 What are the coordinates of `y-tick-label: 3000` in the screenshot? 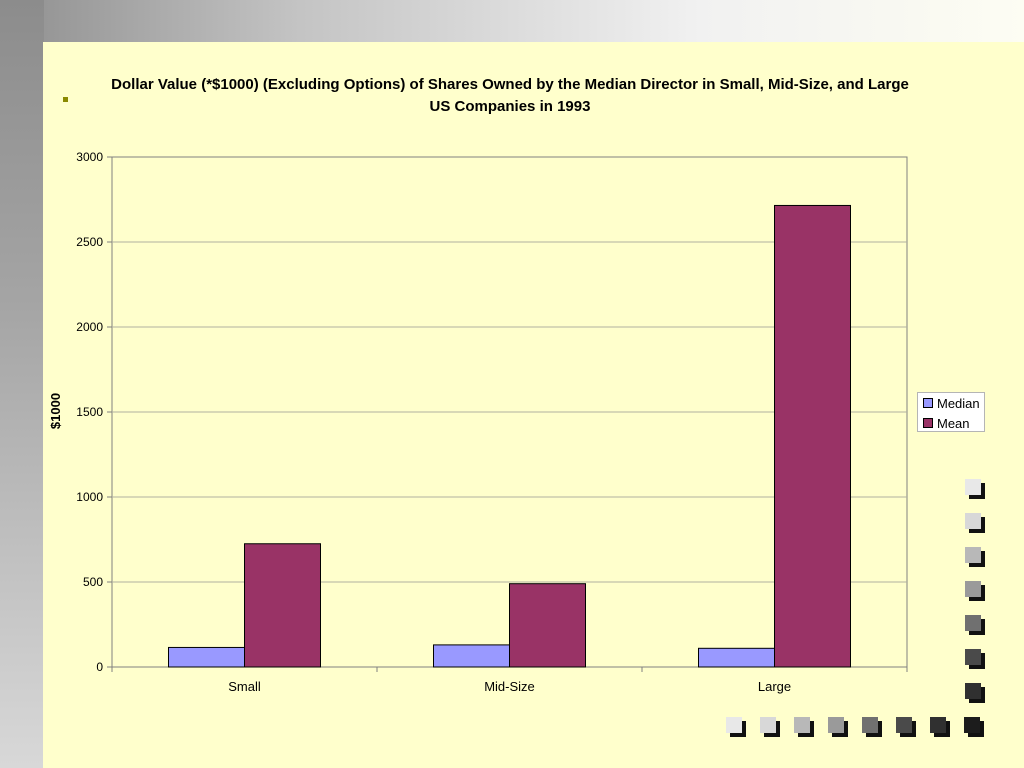 It's located at (89, 157).